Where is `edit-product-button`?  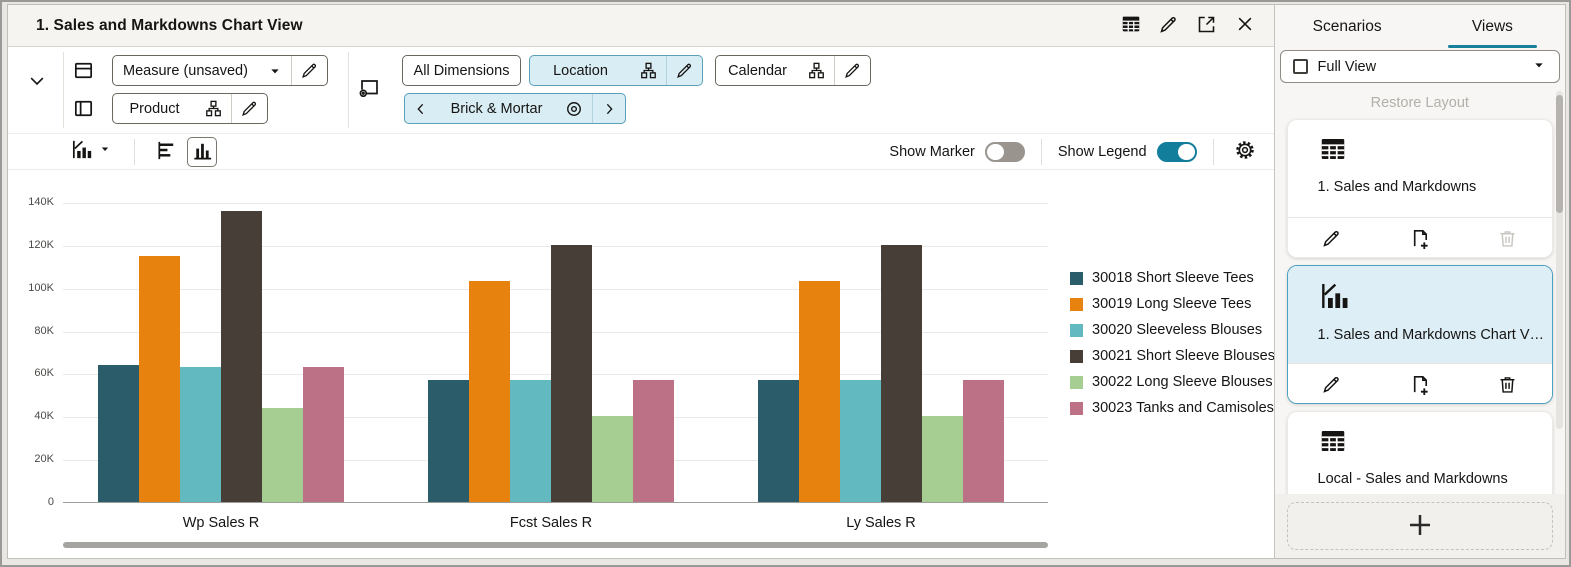 edit-product-button is located at coordinates (248, 108).